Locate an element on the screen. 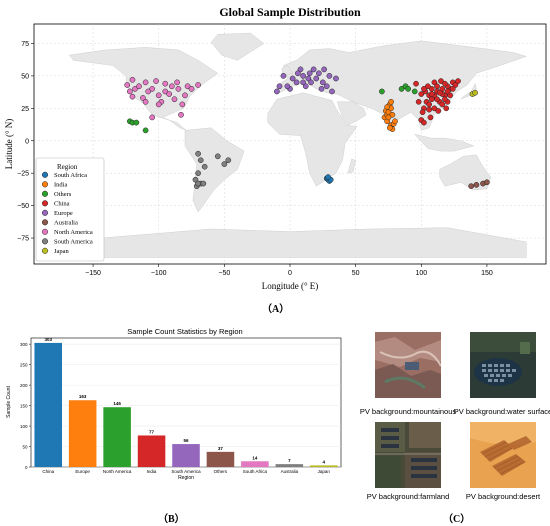 The width and height of the screenshot is (550, 526). map-y-axis-label: Latitude (° N) is located at coordinates (9, 144).